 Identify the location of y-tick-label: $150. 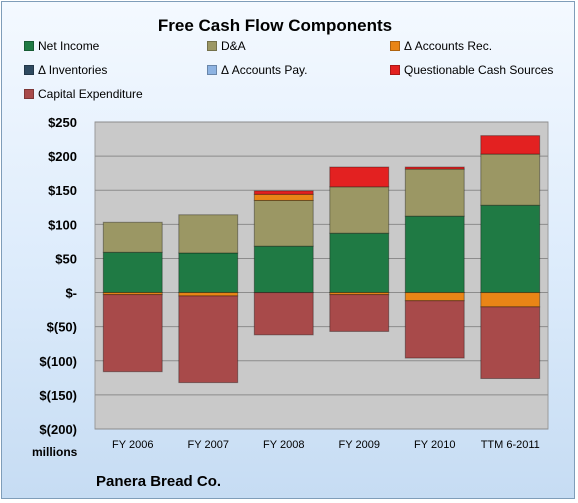
(62, 190).